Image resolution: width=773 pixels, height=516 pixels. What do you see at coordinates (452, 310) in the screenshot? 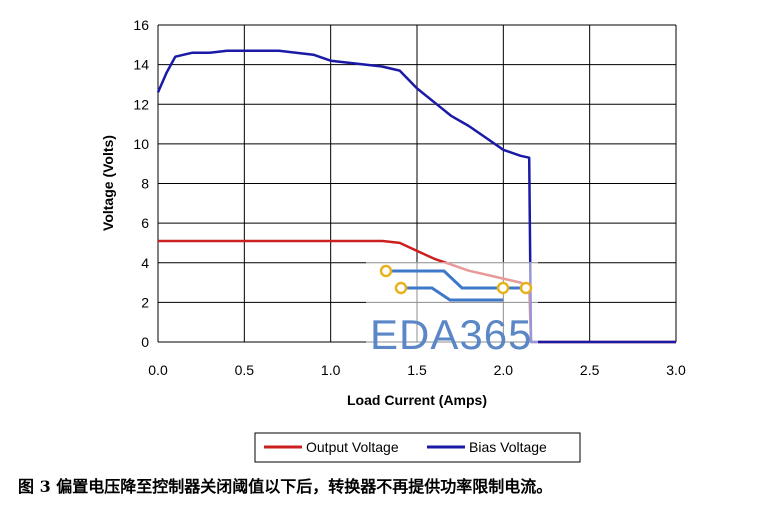
I see `watermark-logo: EDA365` at bounding box center [452, 310].